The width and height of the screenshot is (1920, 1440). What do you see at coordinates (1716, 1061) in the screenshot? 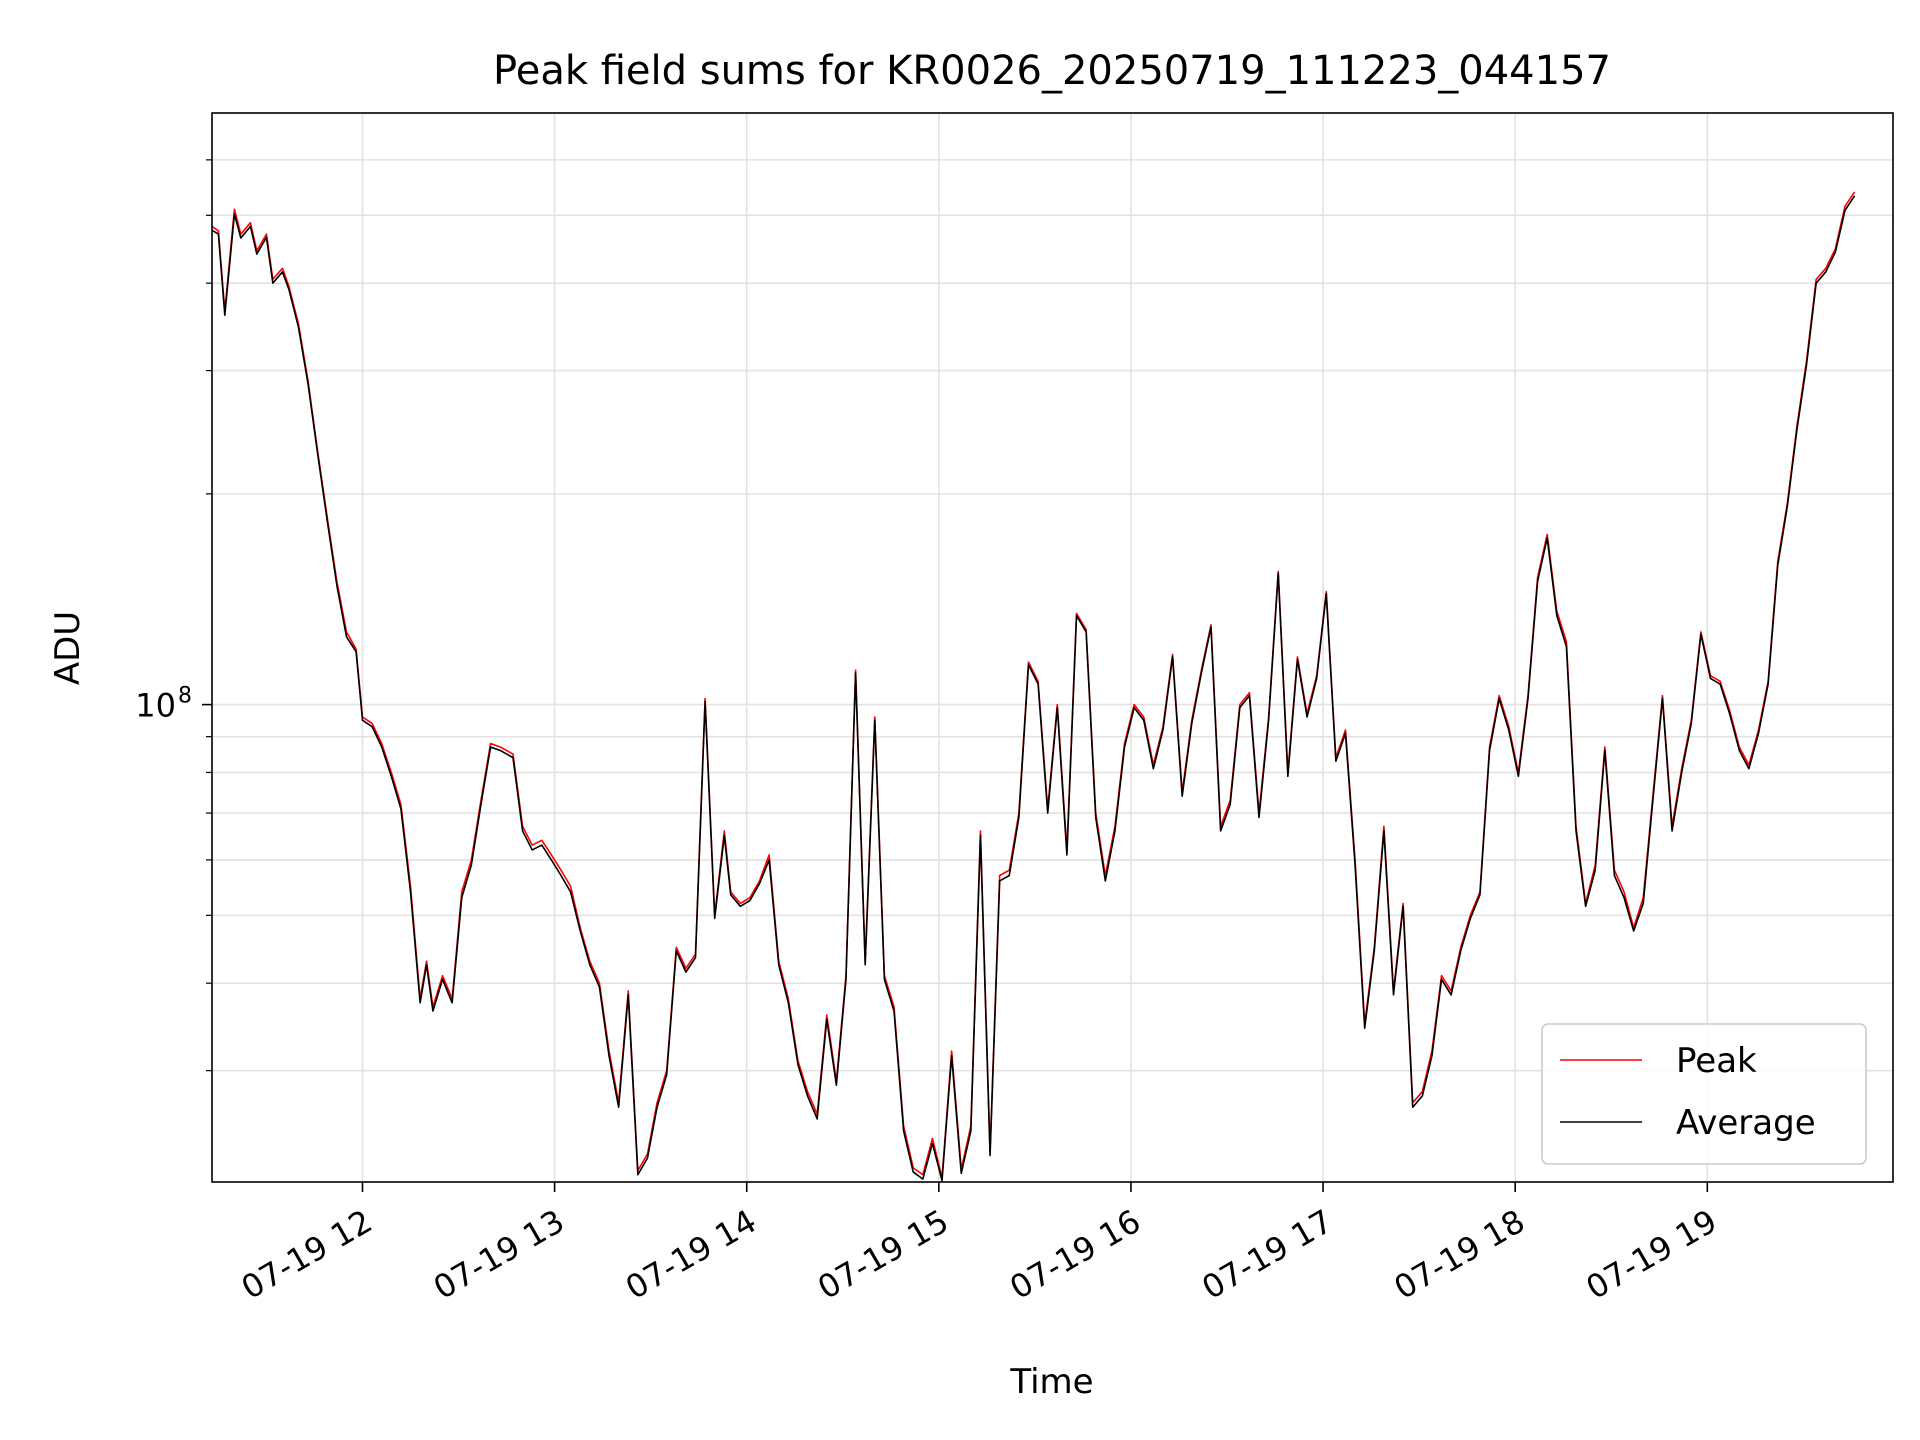
I see `legend-label-peak: Peak` at bounding box center [1716, 1061].